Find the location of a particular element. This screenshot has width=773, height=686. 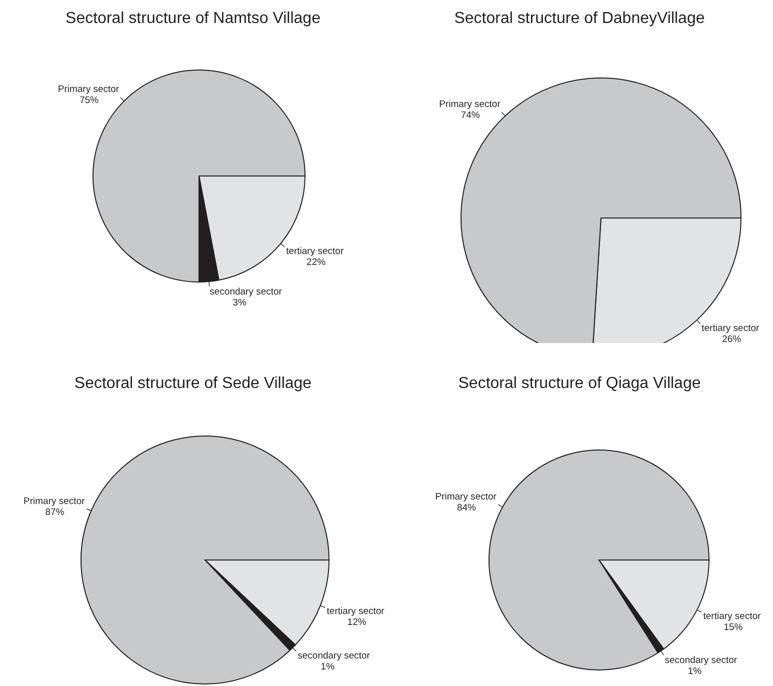

chart-title: Sectoral structure of Sede Village is located at coordinates (193, 384).